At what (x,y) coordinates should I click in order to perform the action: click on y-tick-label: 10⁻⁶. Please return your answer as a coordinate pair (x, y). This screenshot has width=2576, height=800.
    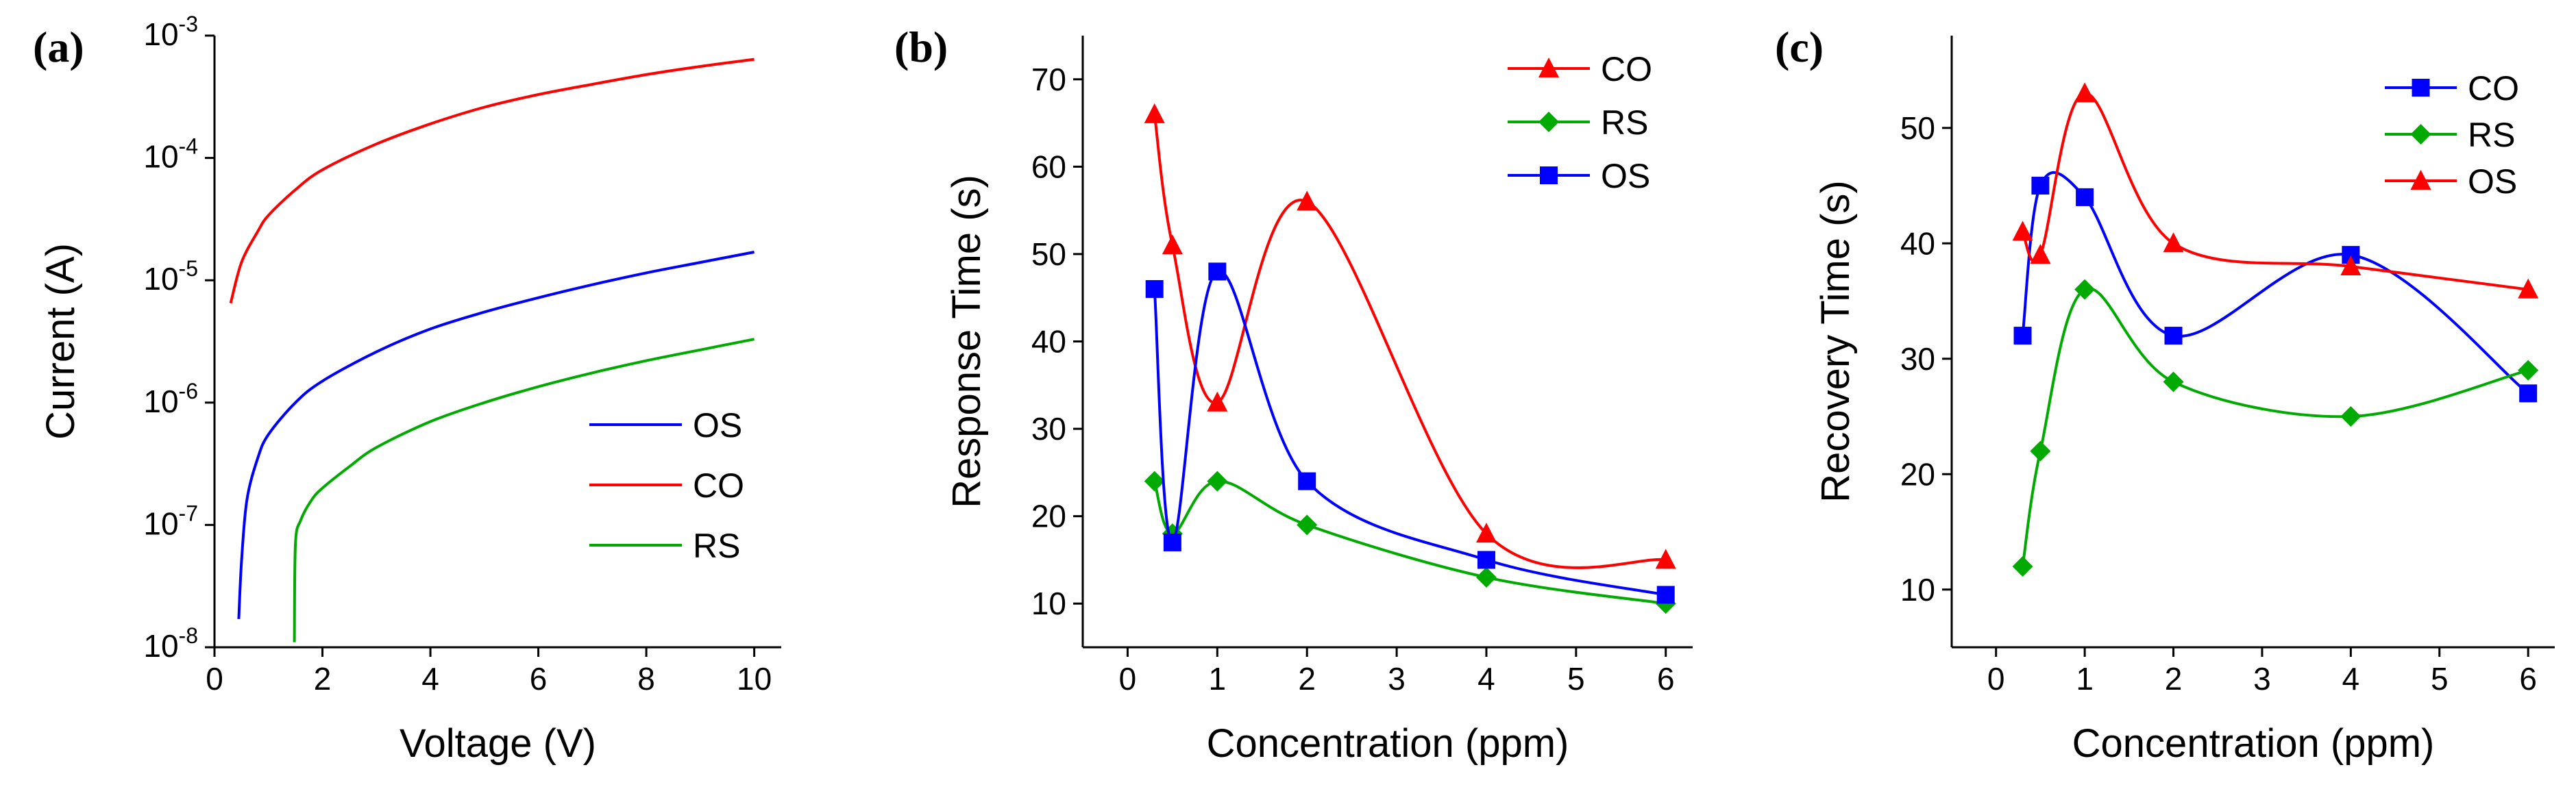
    Looking at the image, I should click on (171, 399).